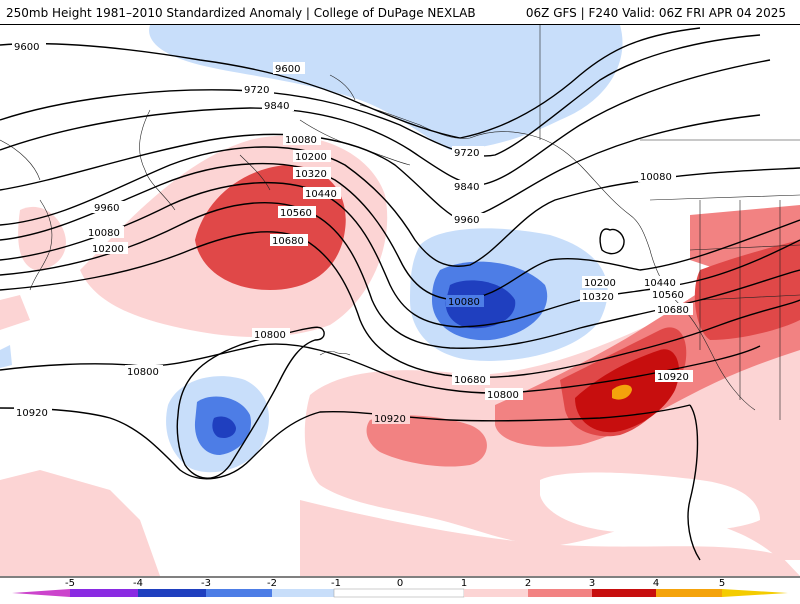 The width and height of the screenshot is (800, 604). Describe the element at coordinates (560, 593) in the screenshot. I see `colorbar-segment-pos2` at that location.